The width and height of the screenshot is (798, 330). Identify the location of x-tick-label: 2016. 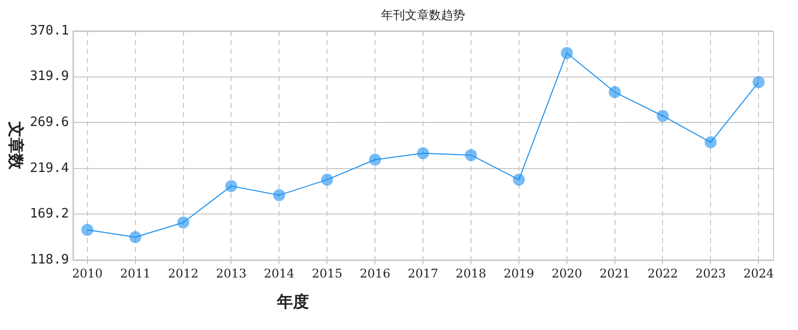
(375, 273).